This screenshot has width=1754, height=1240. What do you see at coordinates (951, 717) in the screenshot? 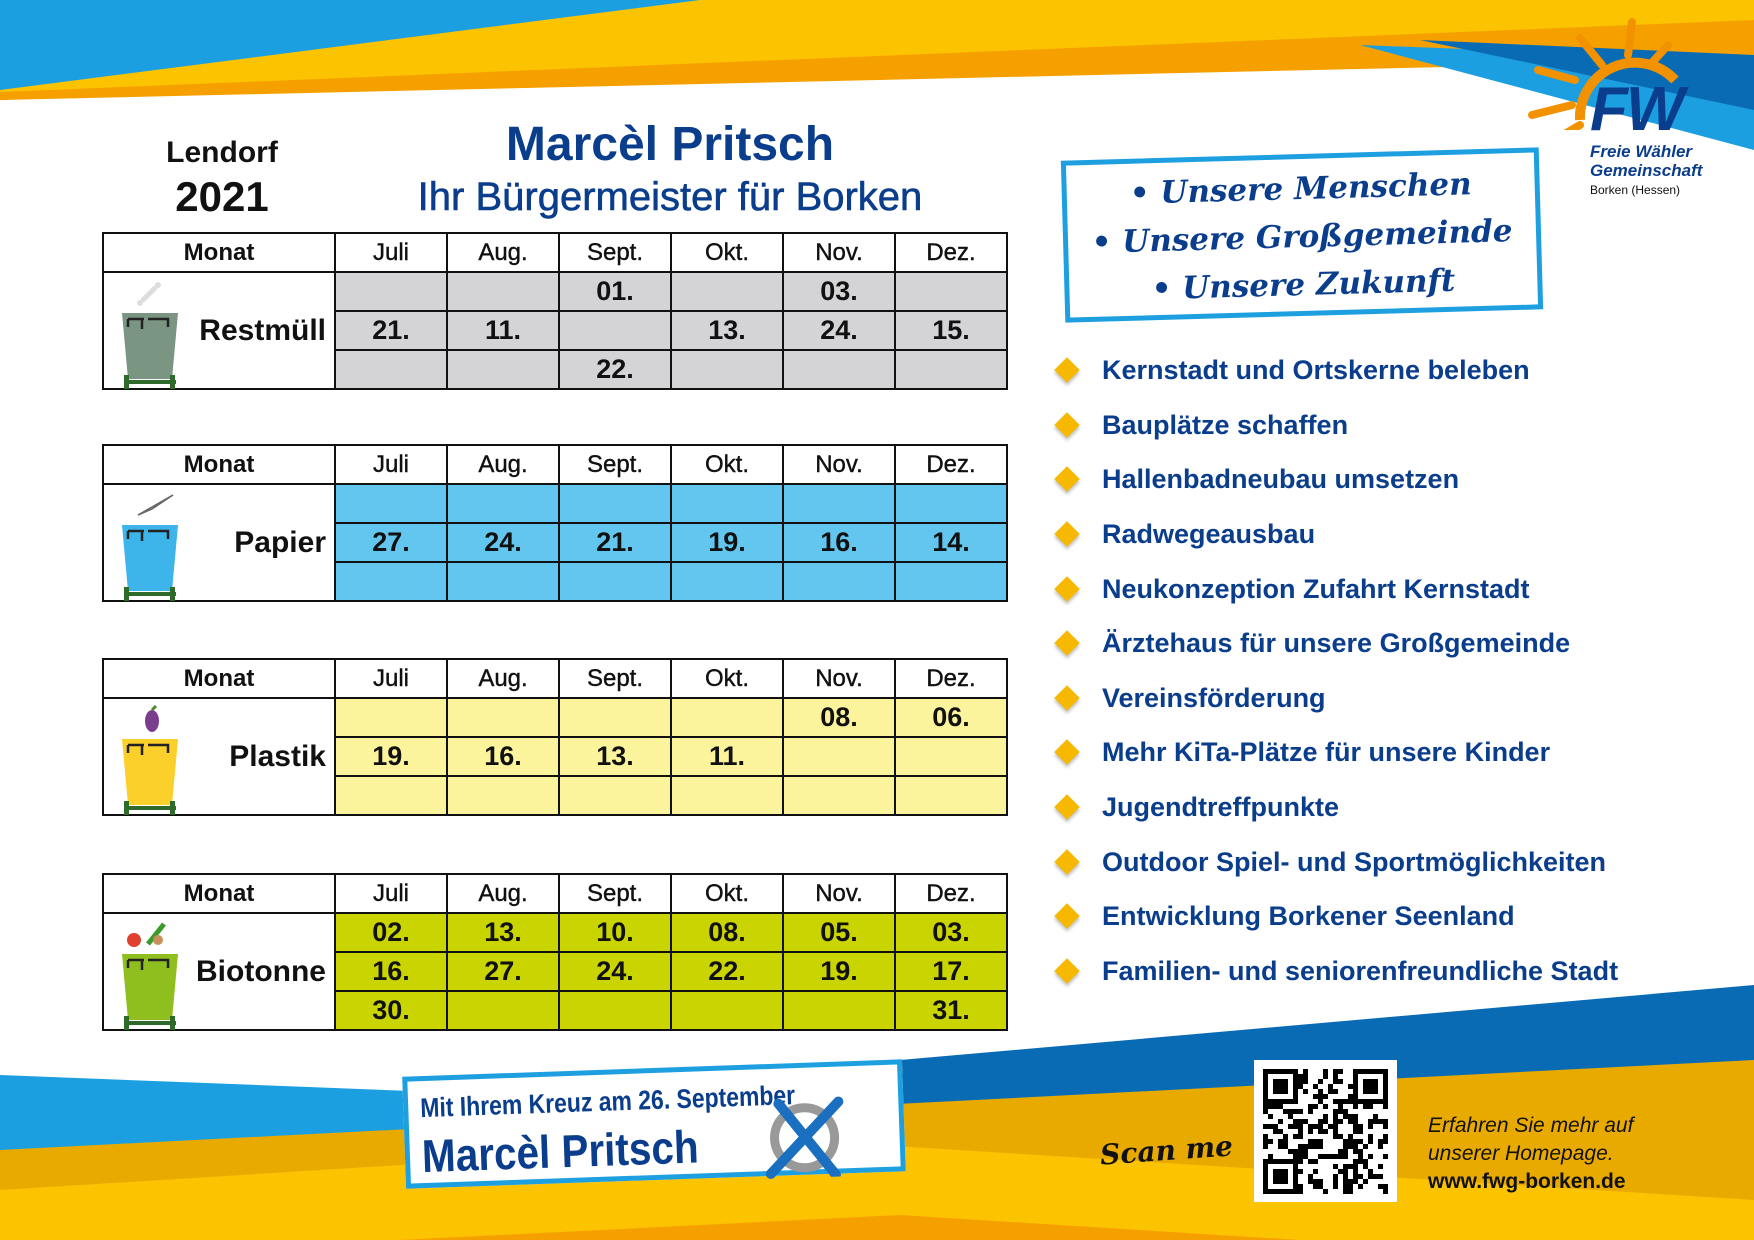
I see `collection-date-cell: 06.` at bounding box center [951, 717].